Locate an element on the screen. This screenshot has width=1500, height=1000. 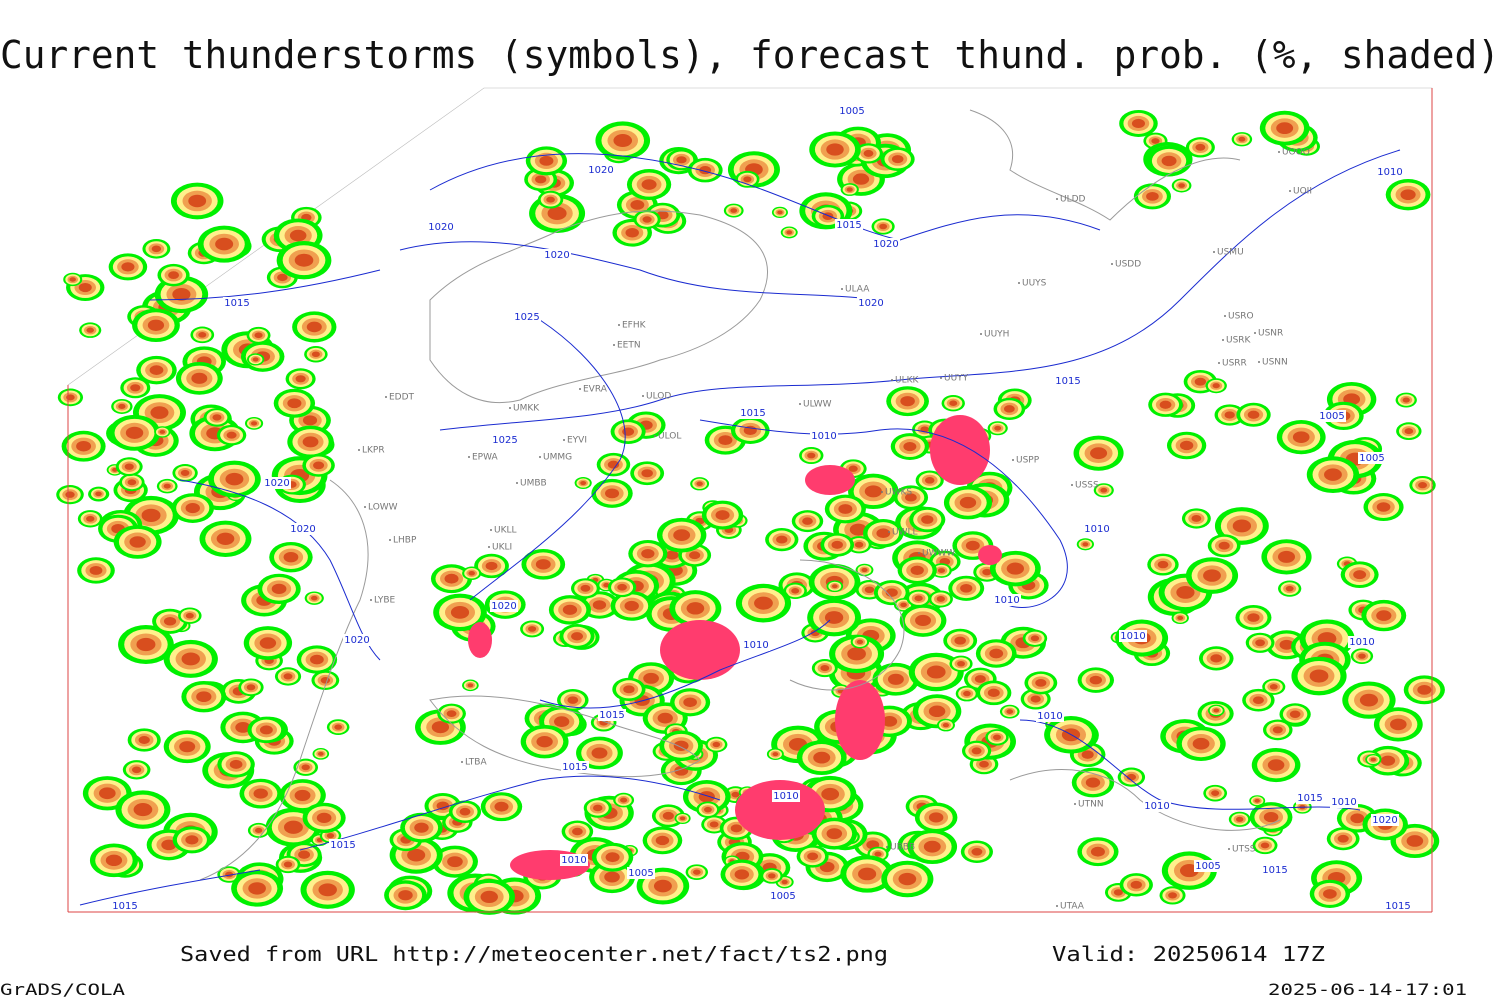
storm-area is located at coordinates (860, 720).